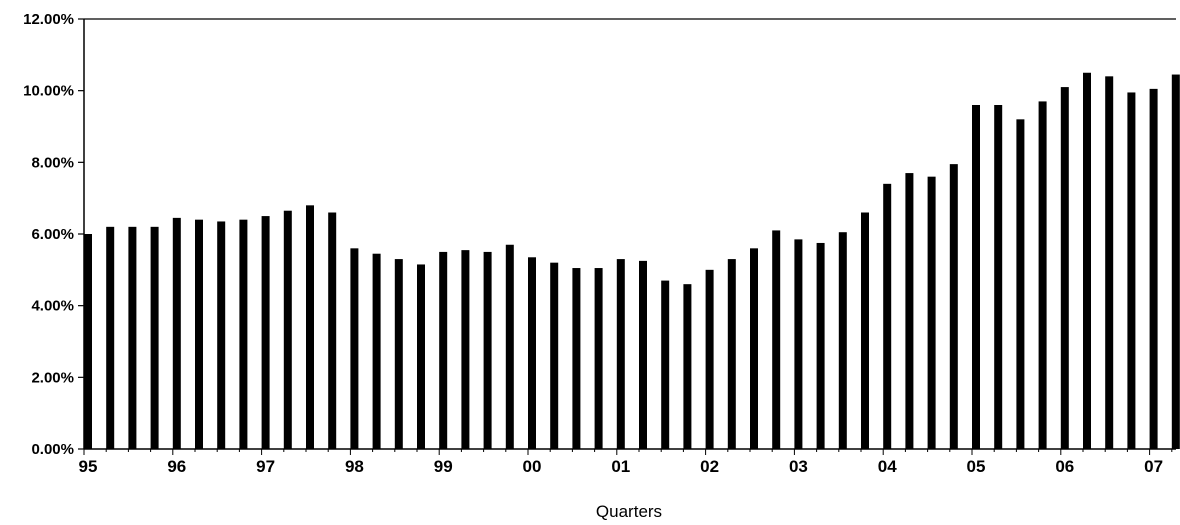 The height and width of the screenshot is (525, 1180). Describe the element at coordinates (52, 162) in the screenshot. I see `y-tick-label: 8.00%` at that location.